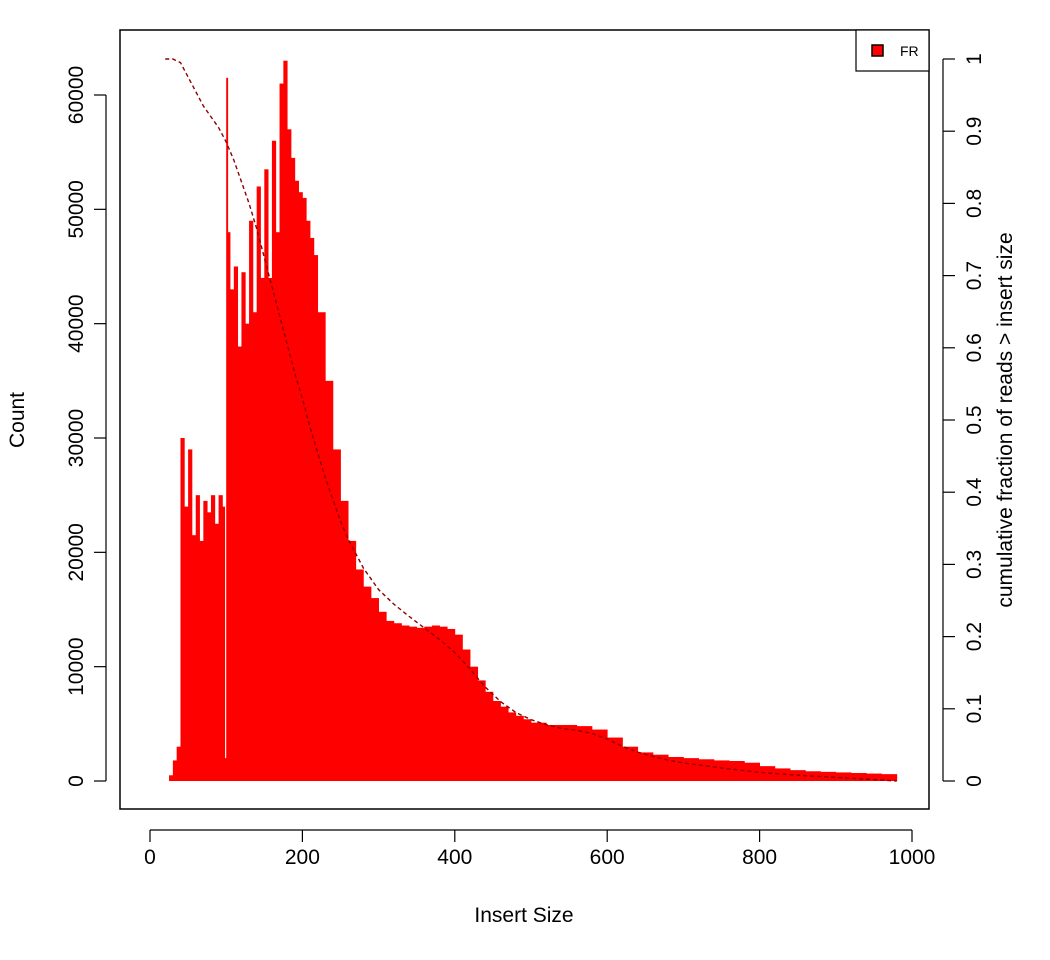  I want to click on y2-tick-label: 0.2, so click(974, 636).